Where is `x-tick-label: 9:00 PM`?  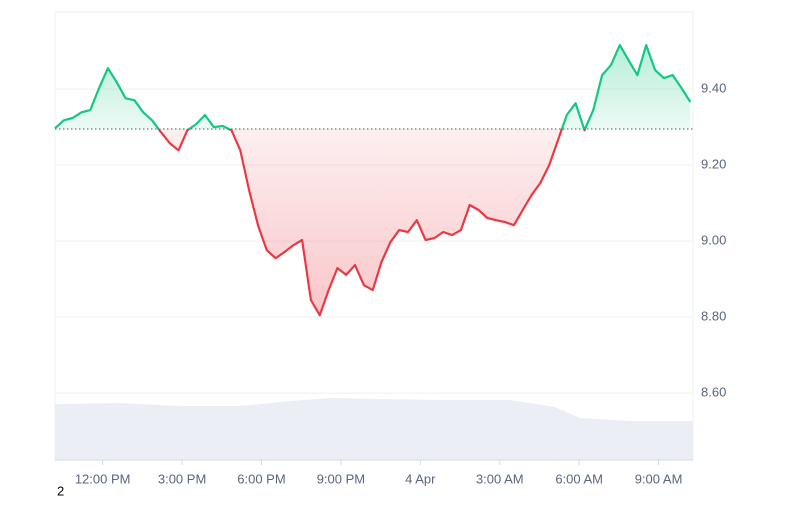 x-tick-label: 9:00 PM is located at coordinates (341, 478).